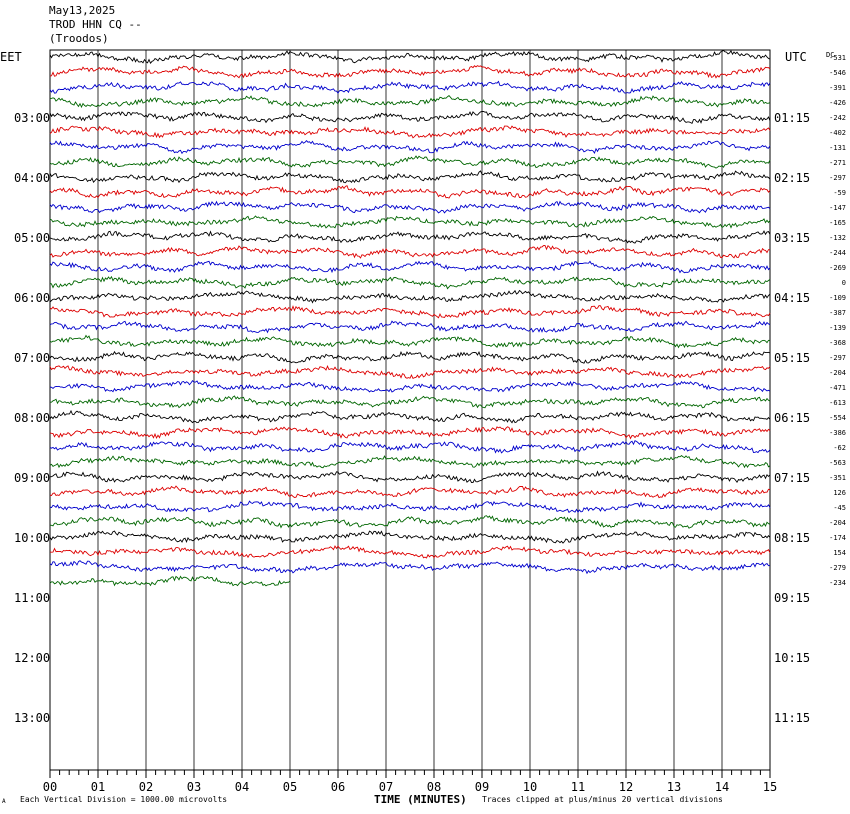 This screenshot has height=814, width=850. I want to click on right-hour-label: 03:15, so click(792, 238).